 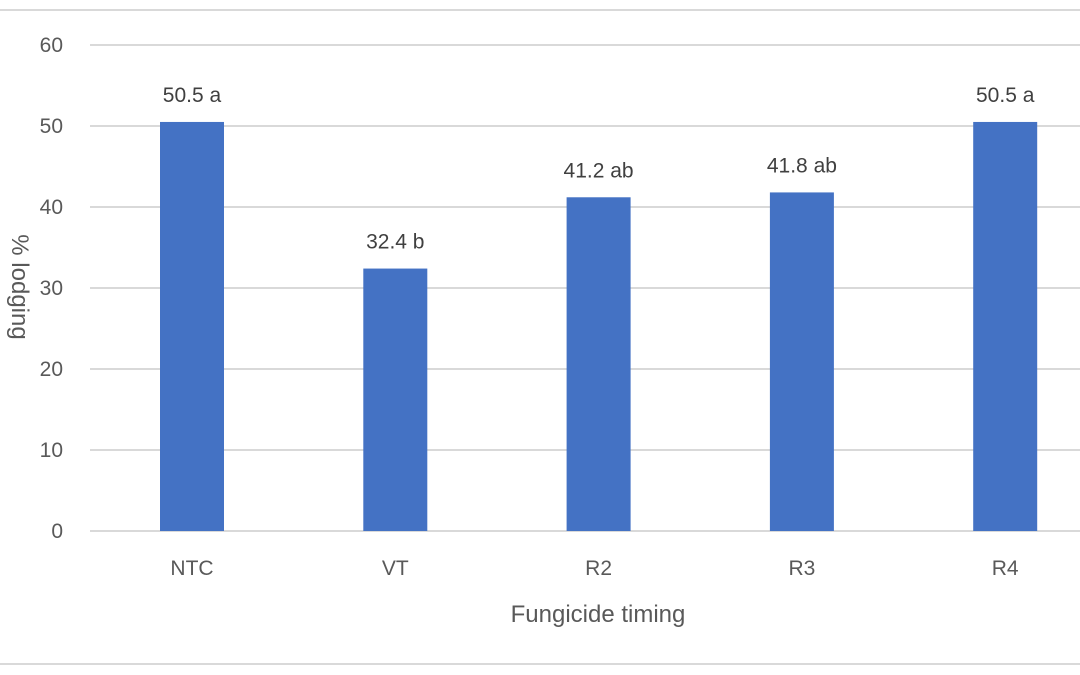 I want to click on x-axis-tick-labels: NTC VT R2 R3 R4, so click(x=594, y=568).